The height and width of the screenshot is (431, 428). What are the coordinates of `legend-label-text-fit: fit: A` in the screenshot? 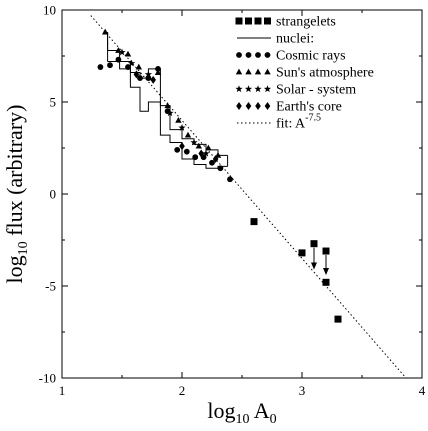 It's located at (291, 124).